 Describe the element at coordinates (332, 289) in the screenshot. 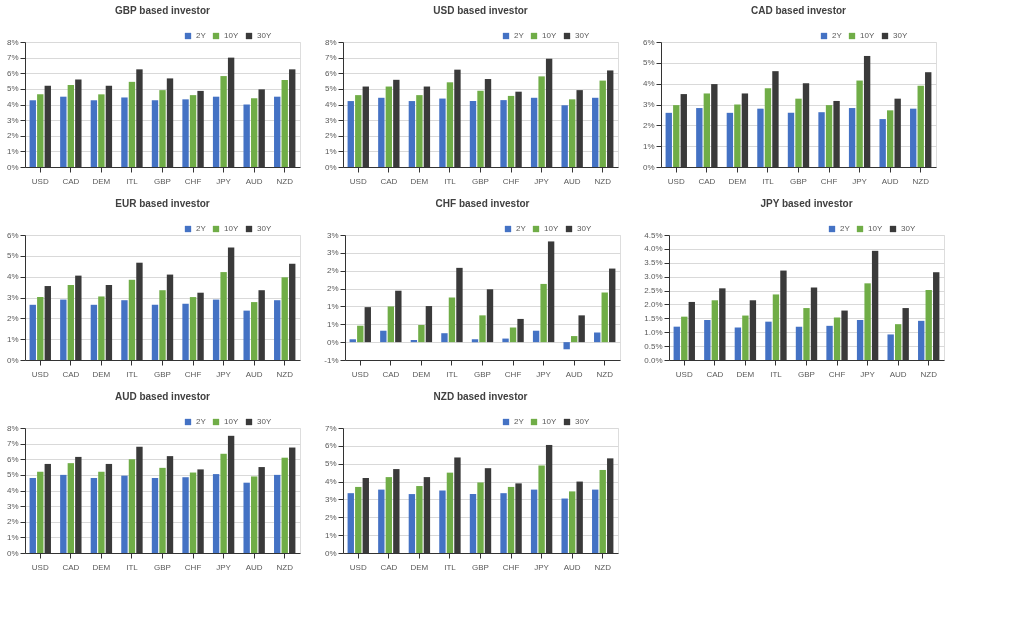

I see `y-tick-label: 2%` at that location.